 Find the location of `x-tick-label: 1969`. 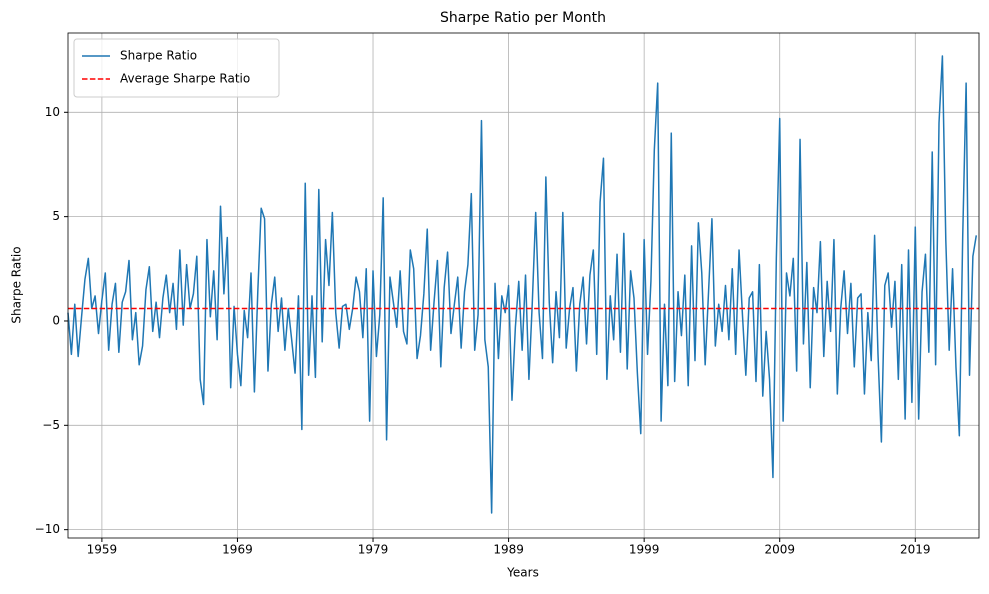

x-tick-label: 1969 is located at coordinates (237, 550).